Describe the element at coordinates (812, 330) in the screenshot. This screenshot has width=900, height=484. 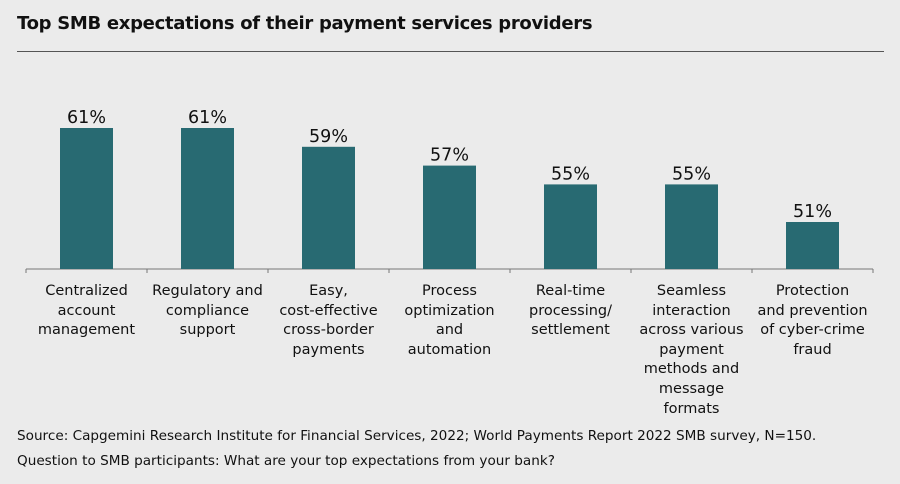
I see `category-label-line: of cyber-crime` at that location.